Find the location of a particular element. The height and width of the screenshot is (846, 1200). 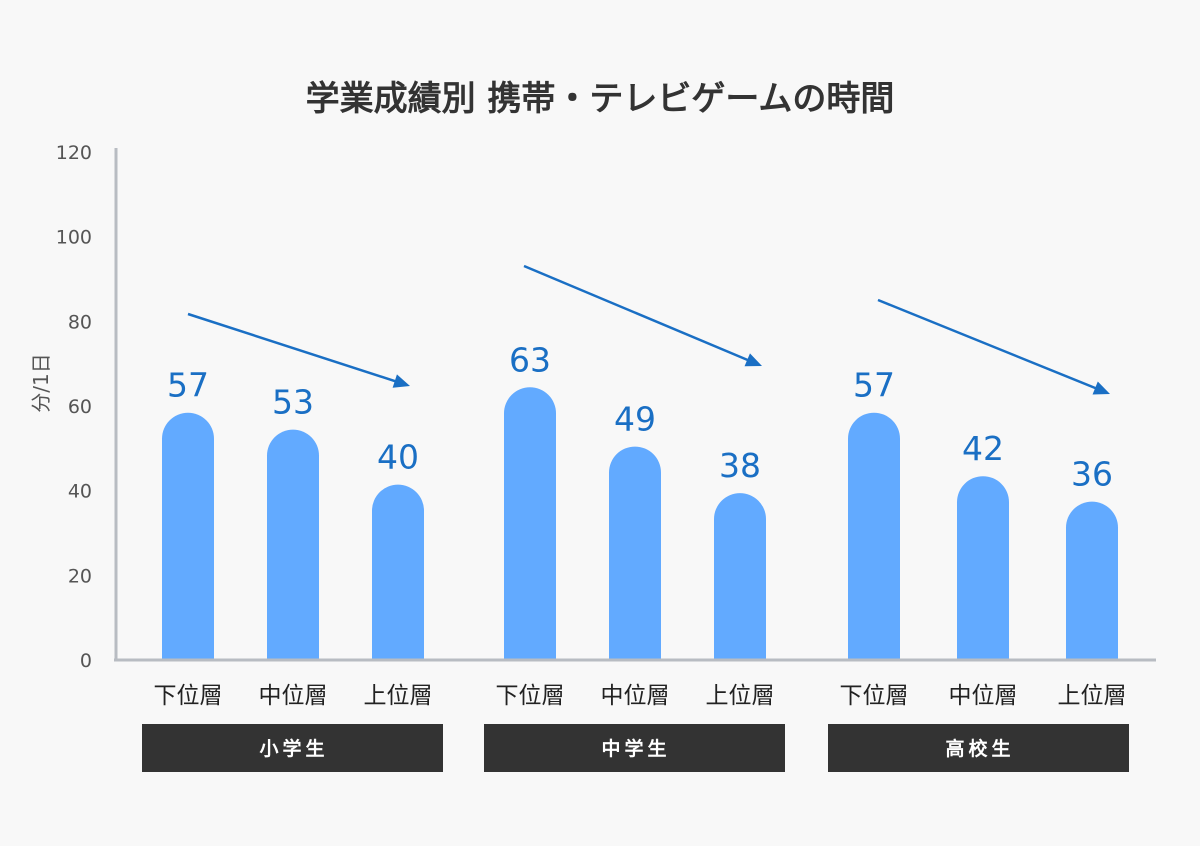

group-label: 中学生 is located at coordinates (635, 748).